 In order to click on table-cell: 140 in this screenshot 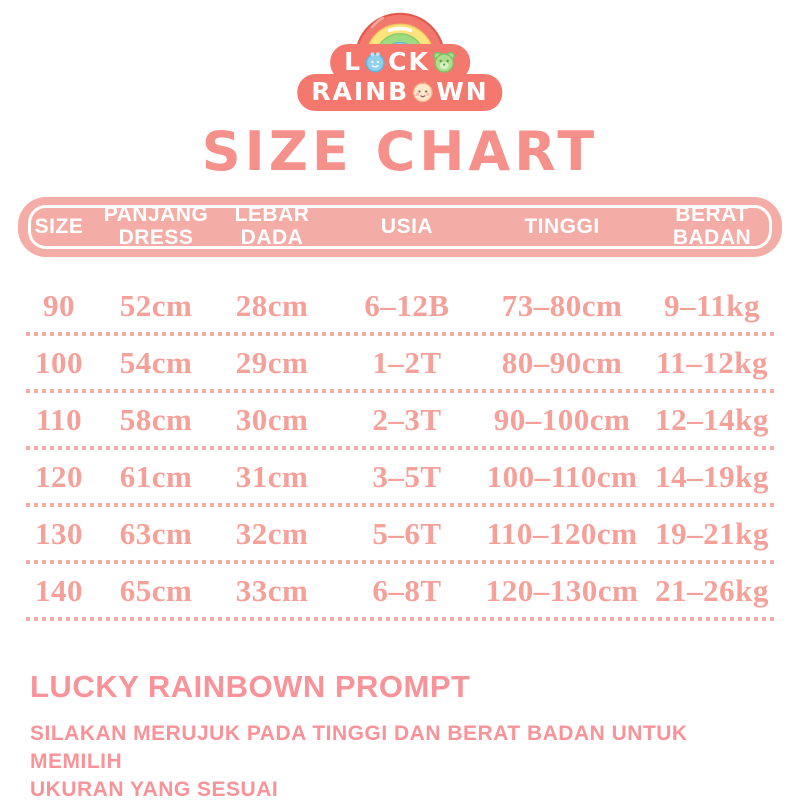, I will do `click(59, 590)`.